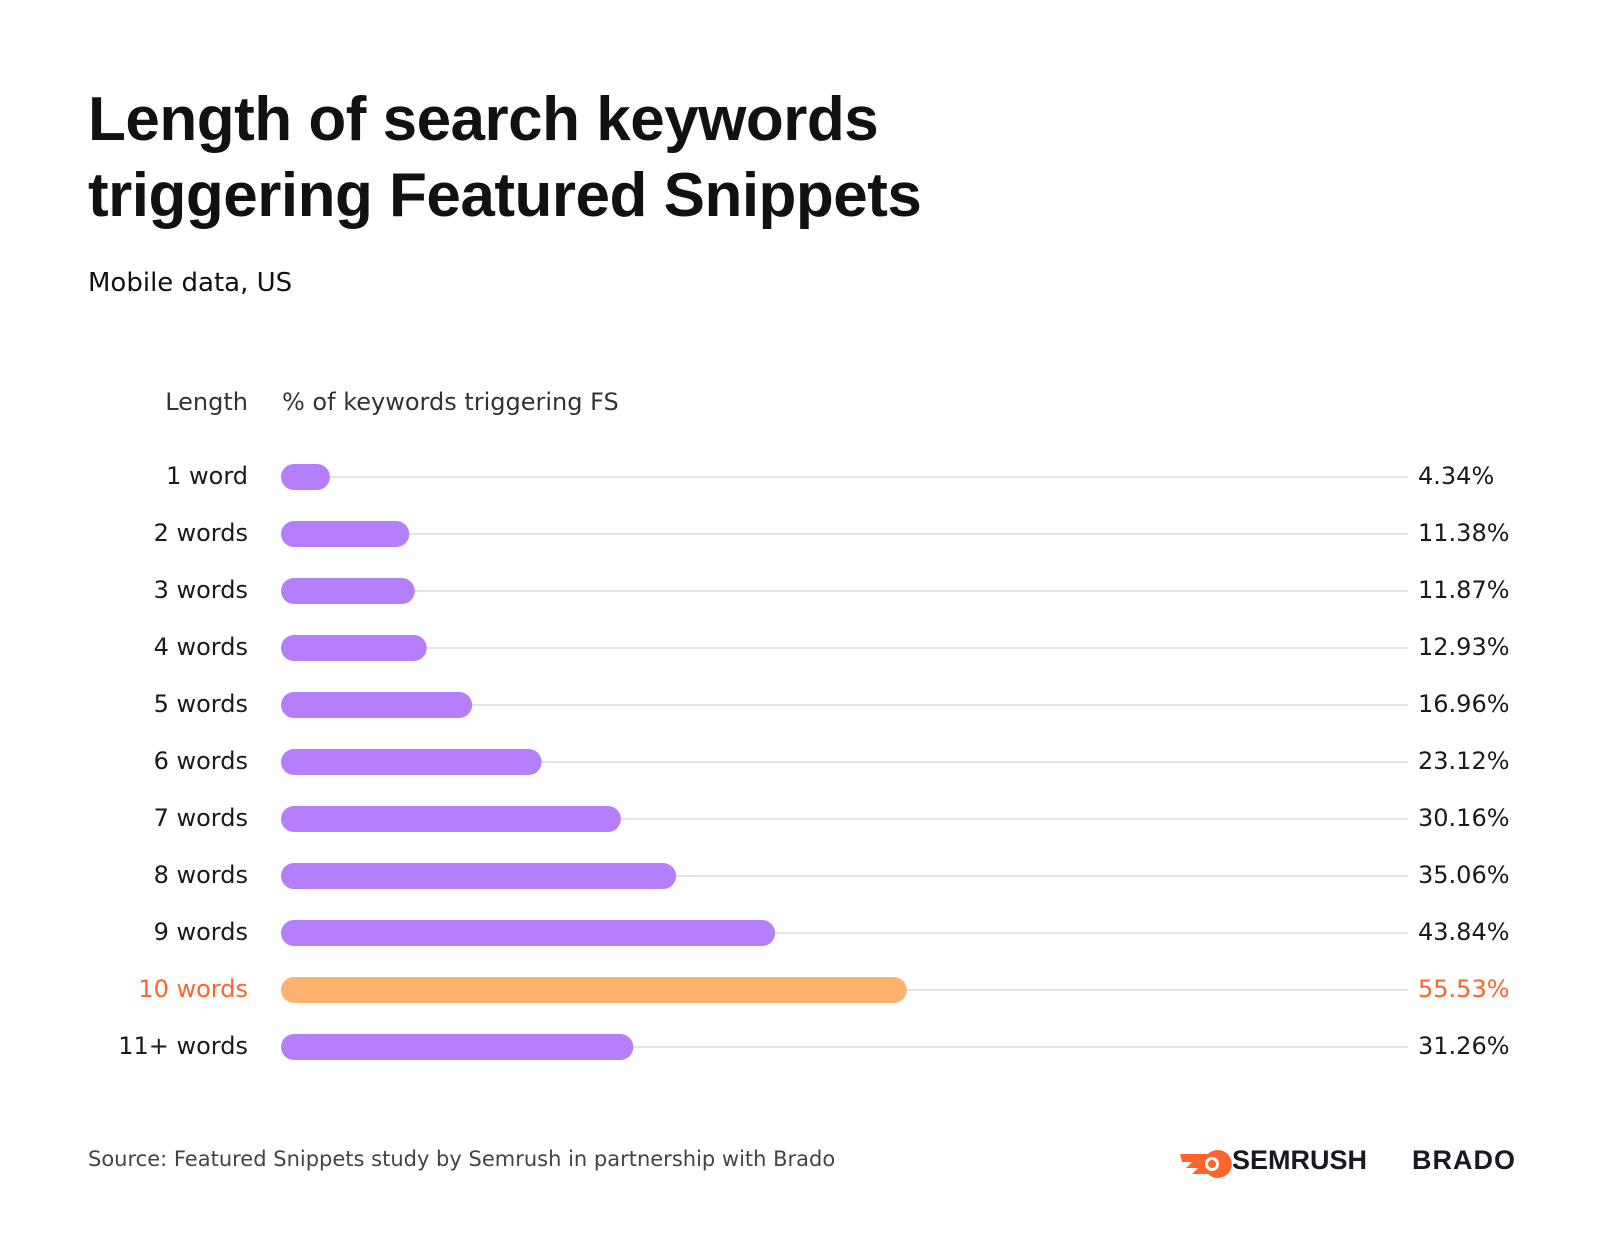  I want to click on value-label: 35.06%, so click(1464, 875).